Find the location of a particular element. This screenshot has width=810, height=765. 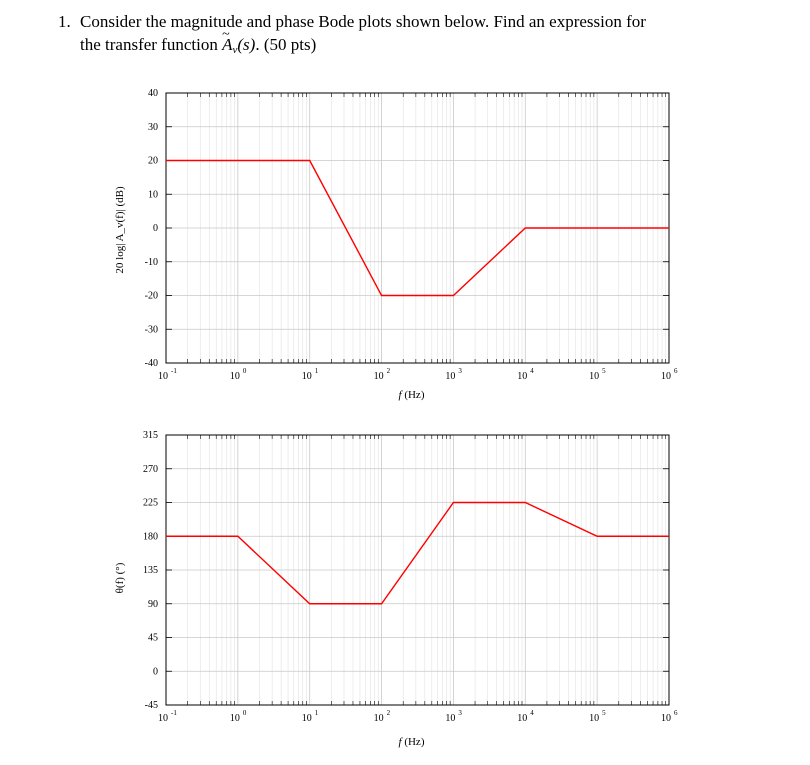

transfer-function-argument: (s) is located at coordinates (246, 44).